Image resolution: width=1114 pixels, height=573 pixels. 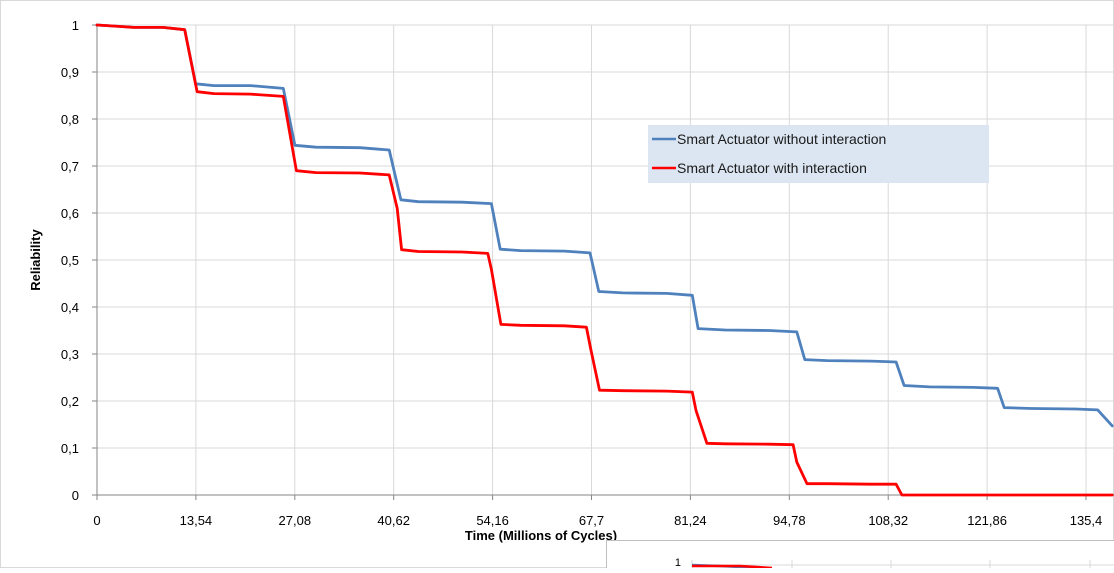 I want to click on y-tick-label: 0,4, so click(x=70, y=307).